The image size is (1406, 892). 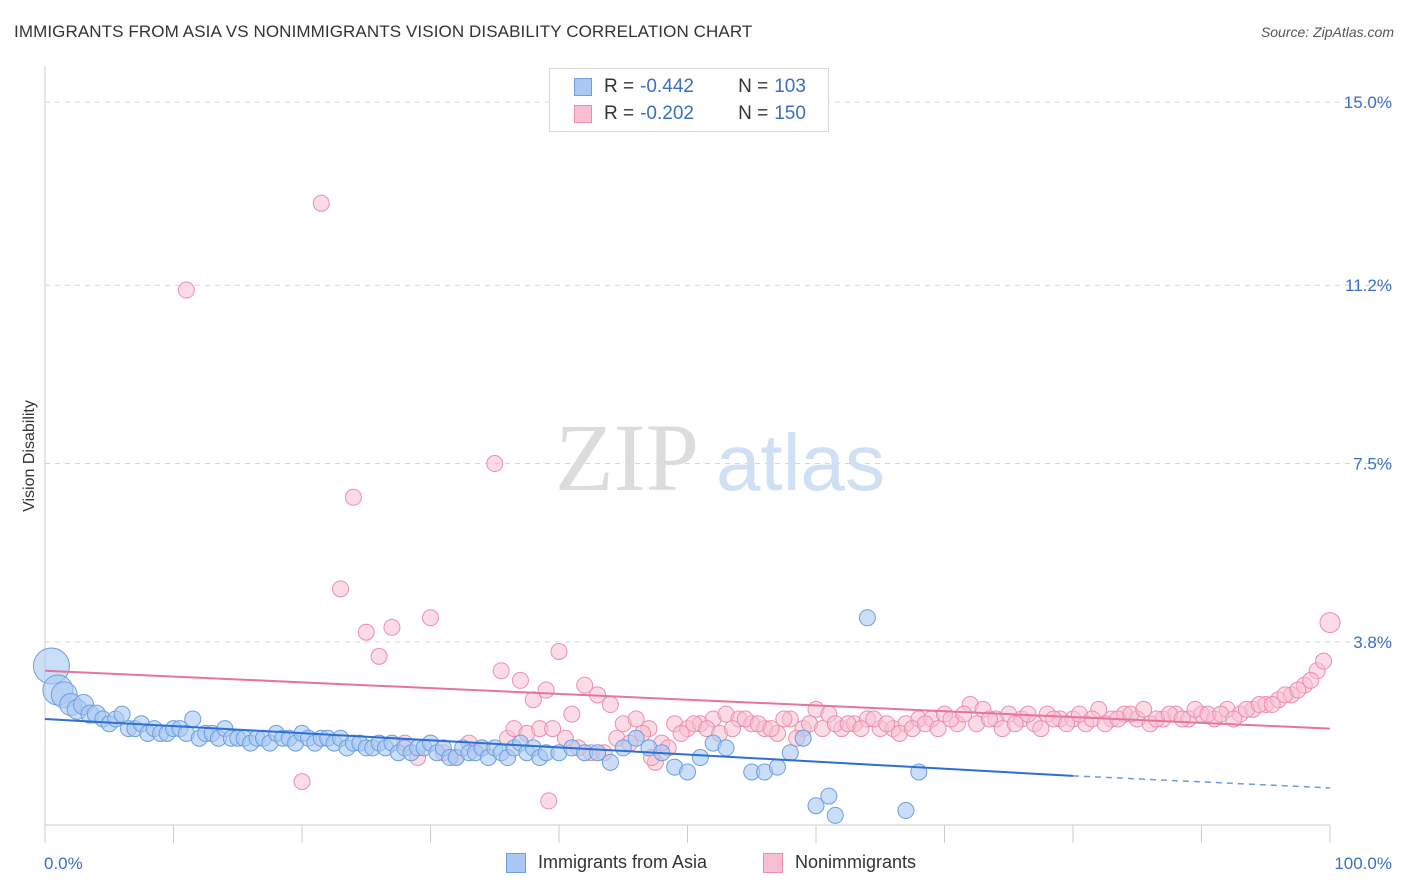 What do you see at coordinates (583, 87) in the screenshot?
I see `legend-swatch-blue` at bounding box center [583, 87].